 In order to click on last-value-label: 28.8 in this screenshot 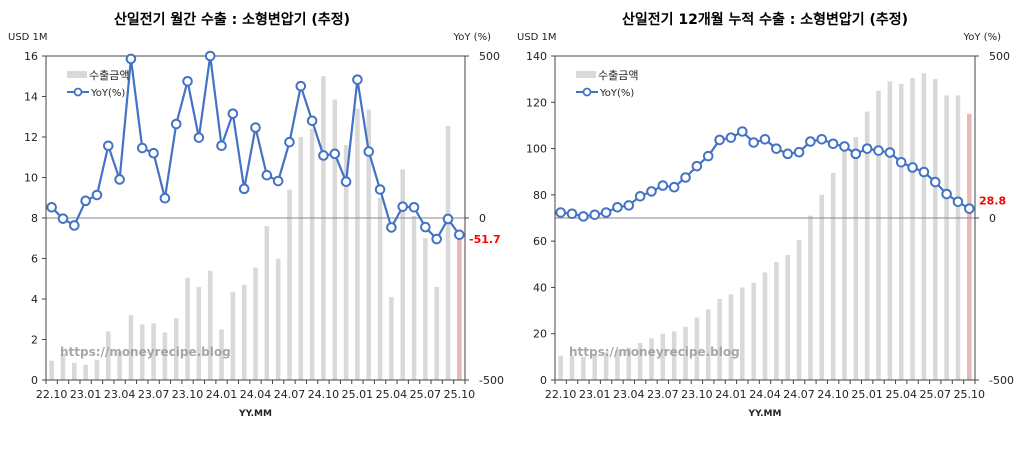, I will do `click(992, 201)`.